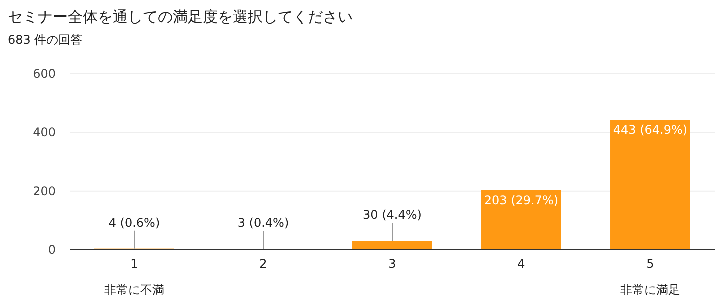 This screenshot has width=720, height=304. What do you see at coordinates (52, 250) in the screenshot?
I see `y-tick-label: 0` at bounding box center [52, 250].